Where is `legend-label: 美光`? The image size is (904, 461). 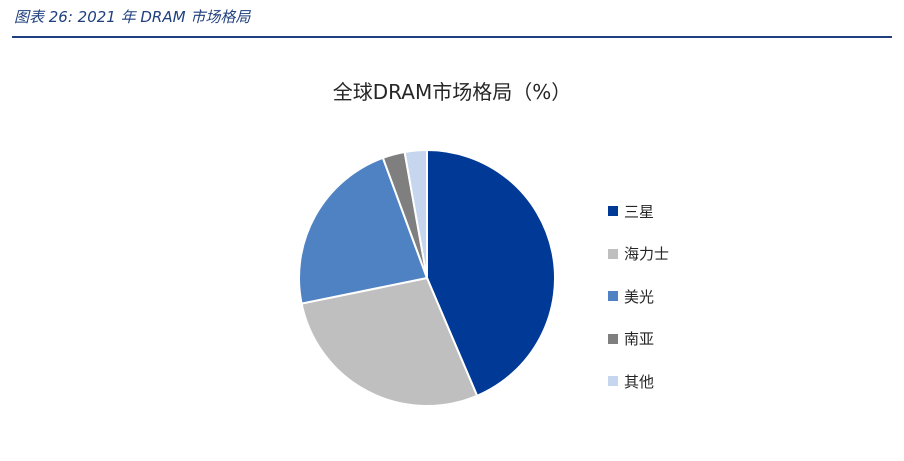
legend-label: 美光 is located at coordinates (639, 296).